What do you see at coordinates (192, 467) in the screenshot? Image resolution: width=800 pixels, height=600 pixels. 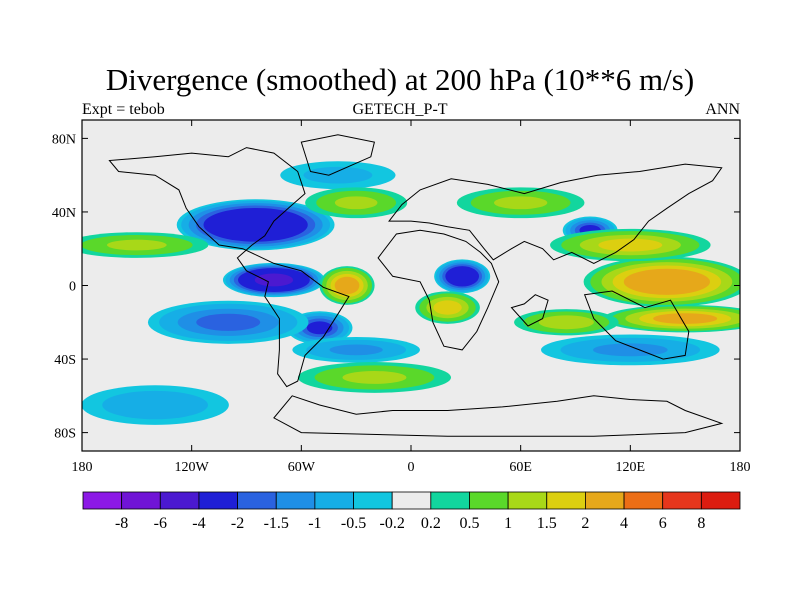 I see `x-tick-label-1: 120W` at bounding box center [192, 467].